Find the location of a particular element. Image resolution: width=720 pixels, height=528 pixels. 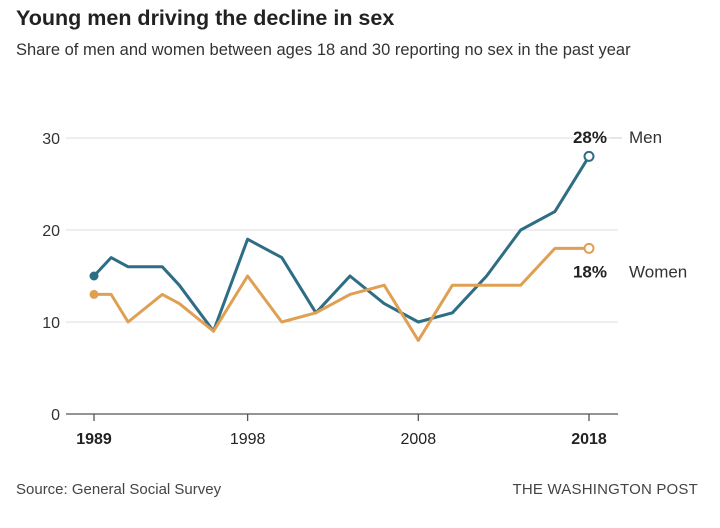

y-axis-tick-labels: 0 10 20 30 is located at coordinates (51, 277).